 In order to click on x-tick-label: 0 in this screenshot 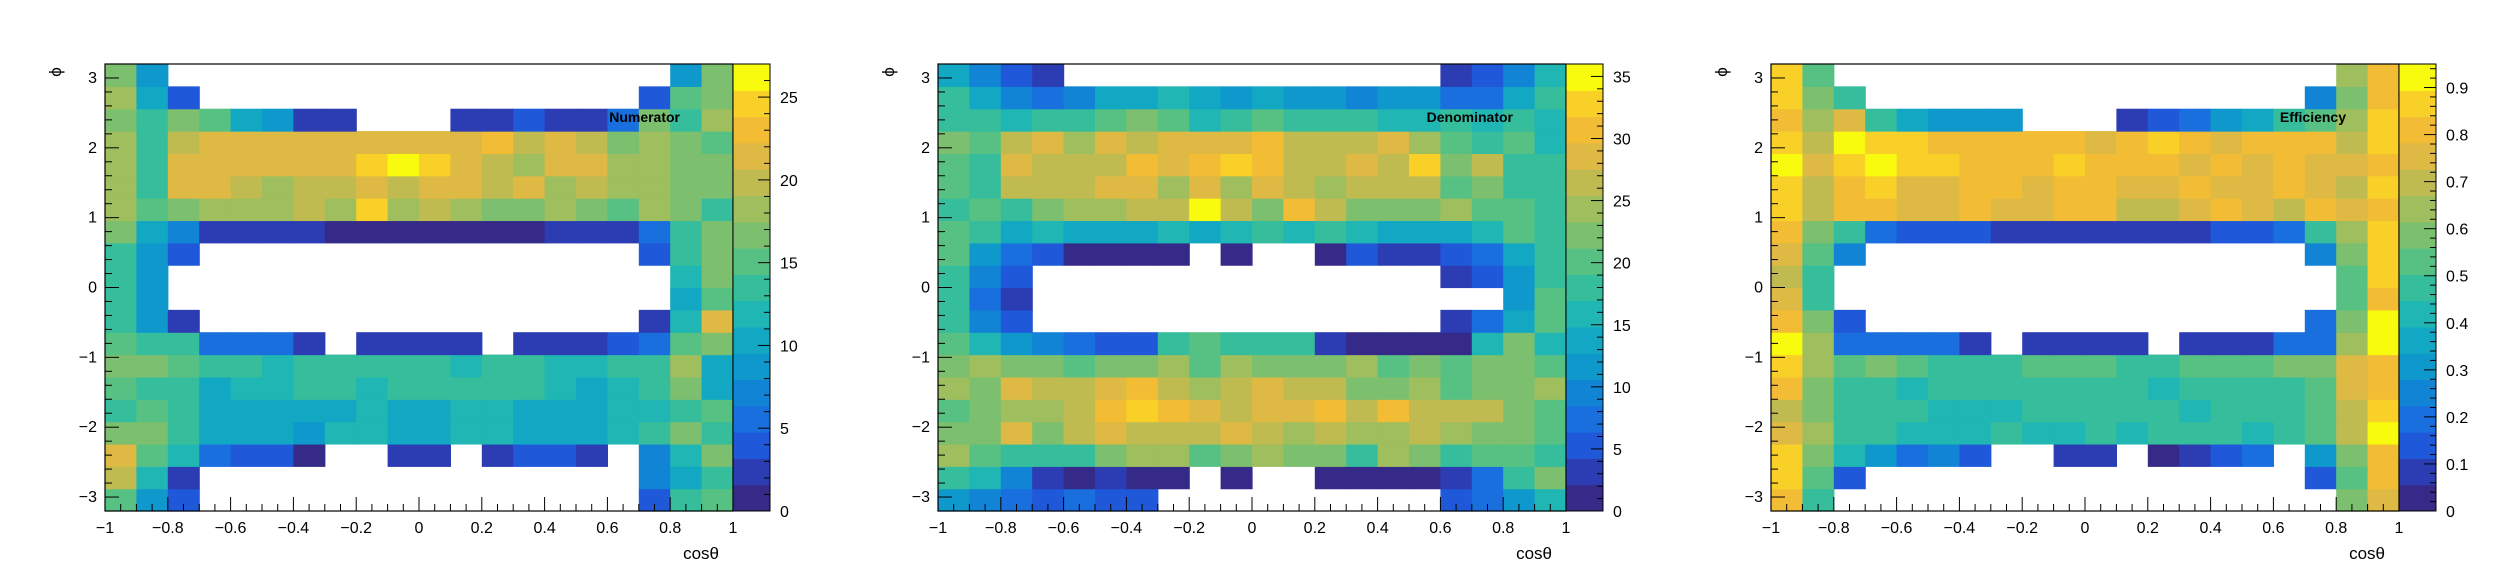, I will do `click(2085, 528)`.